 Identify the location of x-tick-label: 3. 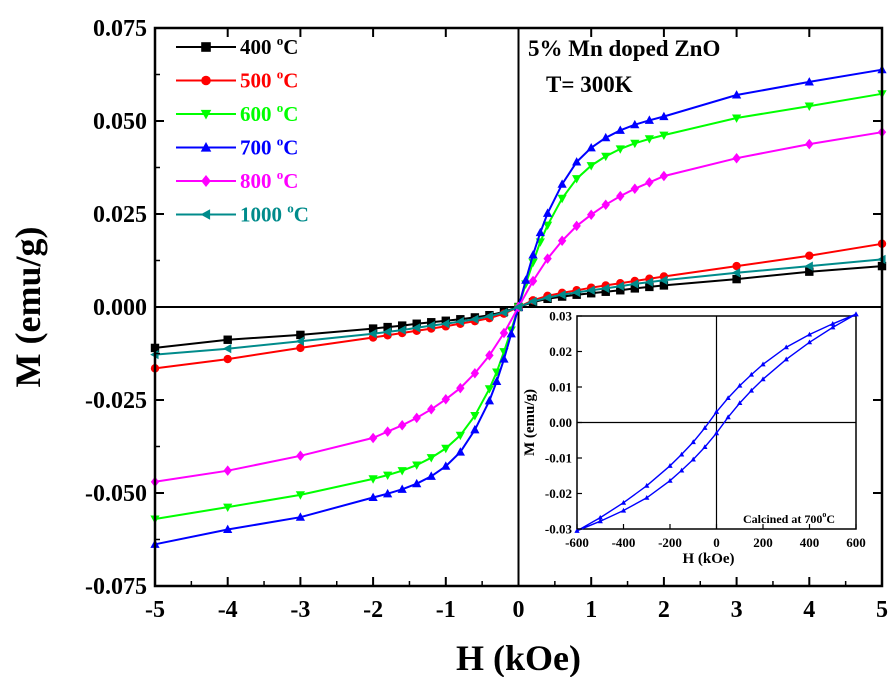
(737, 610).